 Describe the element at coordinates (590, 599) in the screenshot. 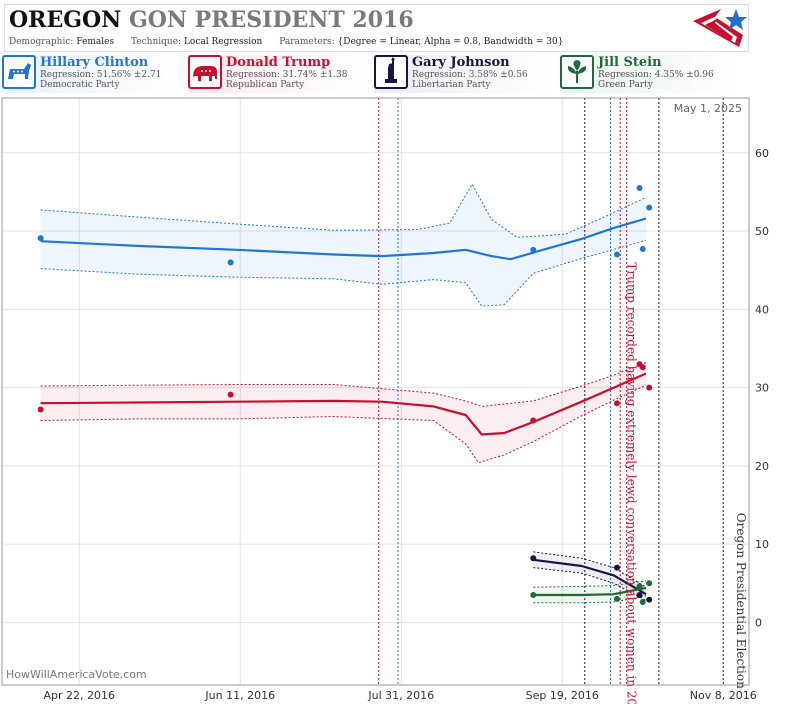

I see `jill-stein-lower-bound` at that location.